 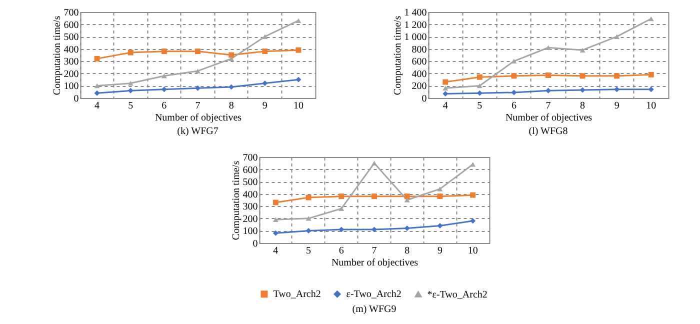 I want to click on text: (m) WFG9, so click(x=374, y=309).